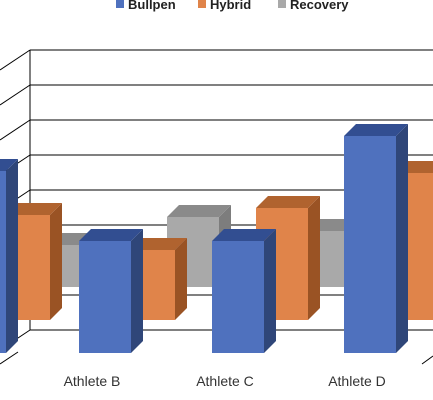 This screenshot has height=400, width=433. What do you see at coordinates (357, 381) in the screenshot?
I see `x-tick-label: Athlete D` at bounding box center [357, 381].